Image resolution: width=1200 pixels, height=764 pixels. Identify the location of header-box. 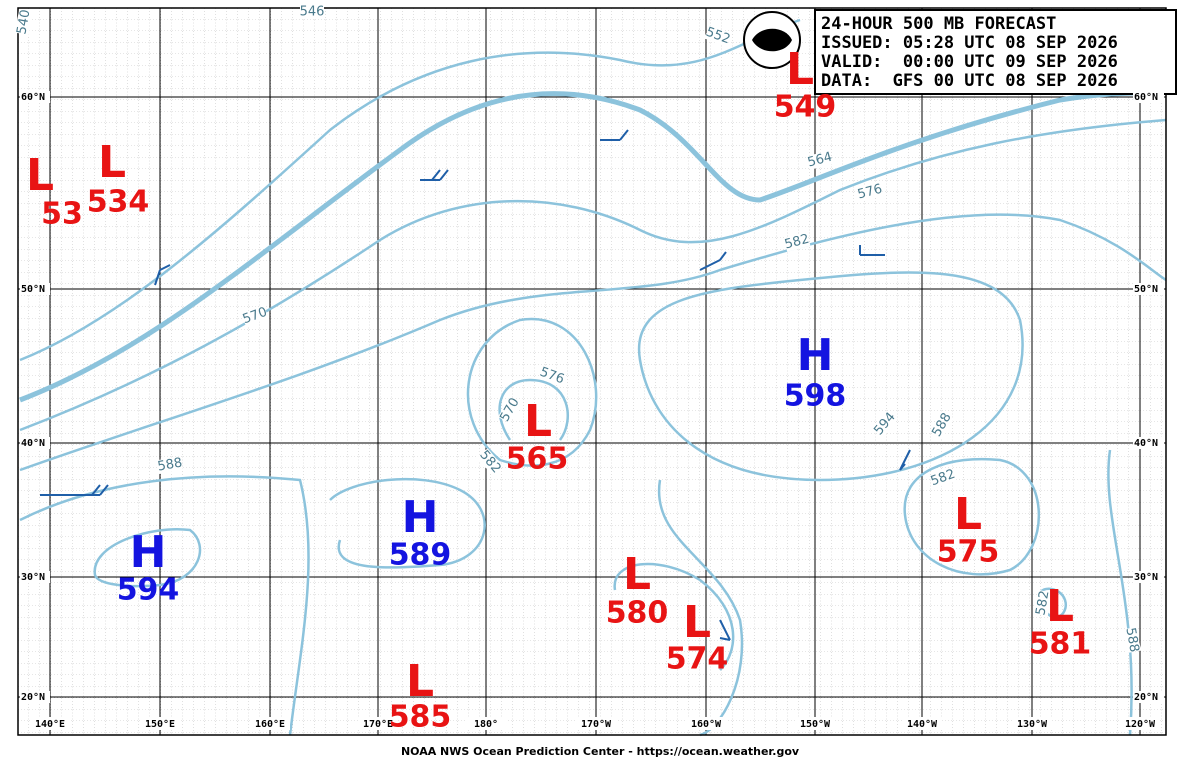
(995, 52).